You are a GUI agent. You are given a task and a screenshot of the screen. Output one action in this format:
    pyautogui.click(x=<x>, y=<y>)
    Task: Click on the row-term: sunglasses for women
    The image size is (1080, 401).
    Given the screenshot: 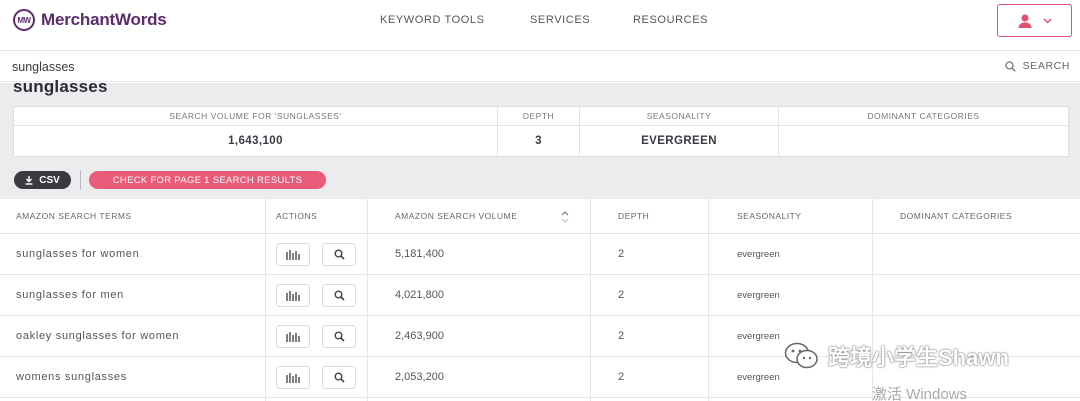 What is the action you would take?
    pyautogui.click(x=78, y=254)
    